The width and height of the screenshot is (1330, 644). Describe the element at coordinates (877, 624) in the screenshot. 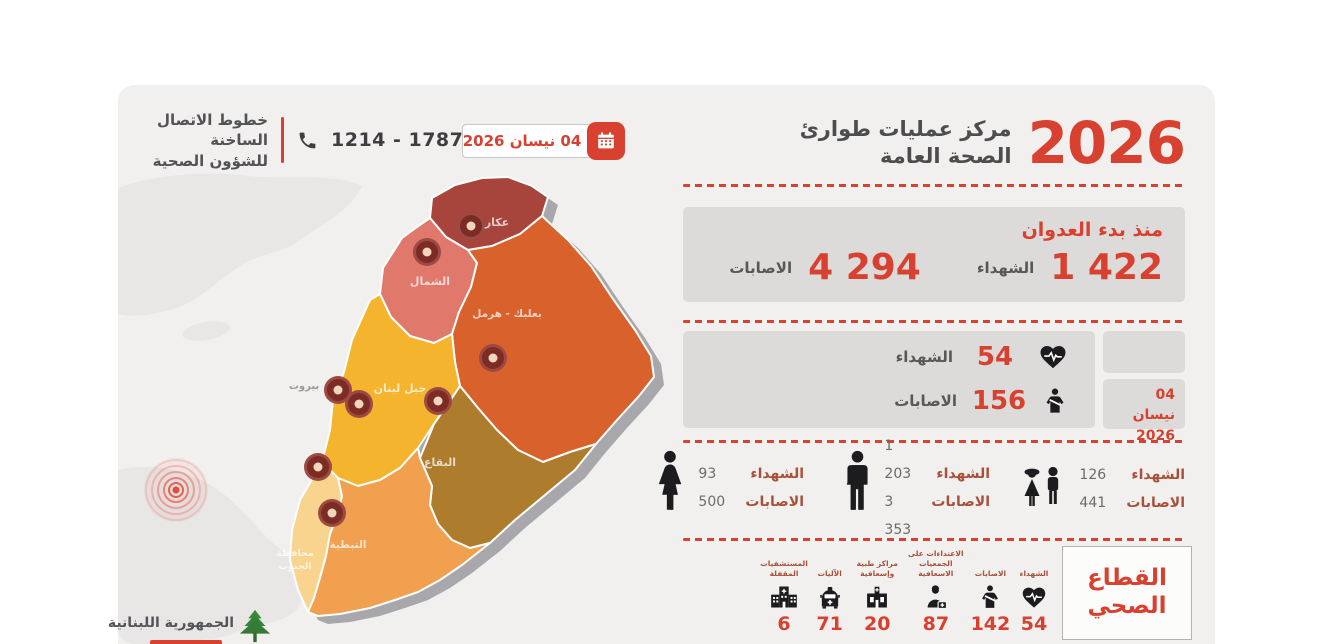

I see `hs-medical-centers-value: 20` at that location.